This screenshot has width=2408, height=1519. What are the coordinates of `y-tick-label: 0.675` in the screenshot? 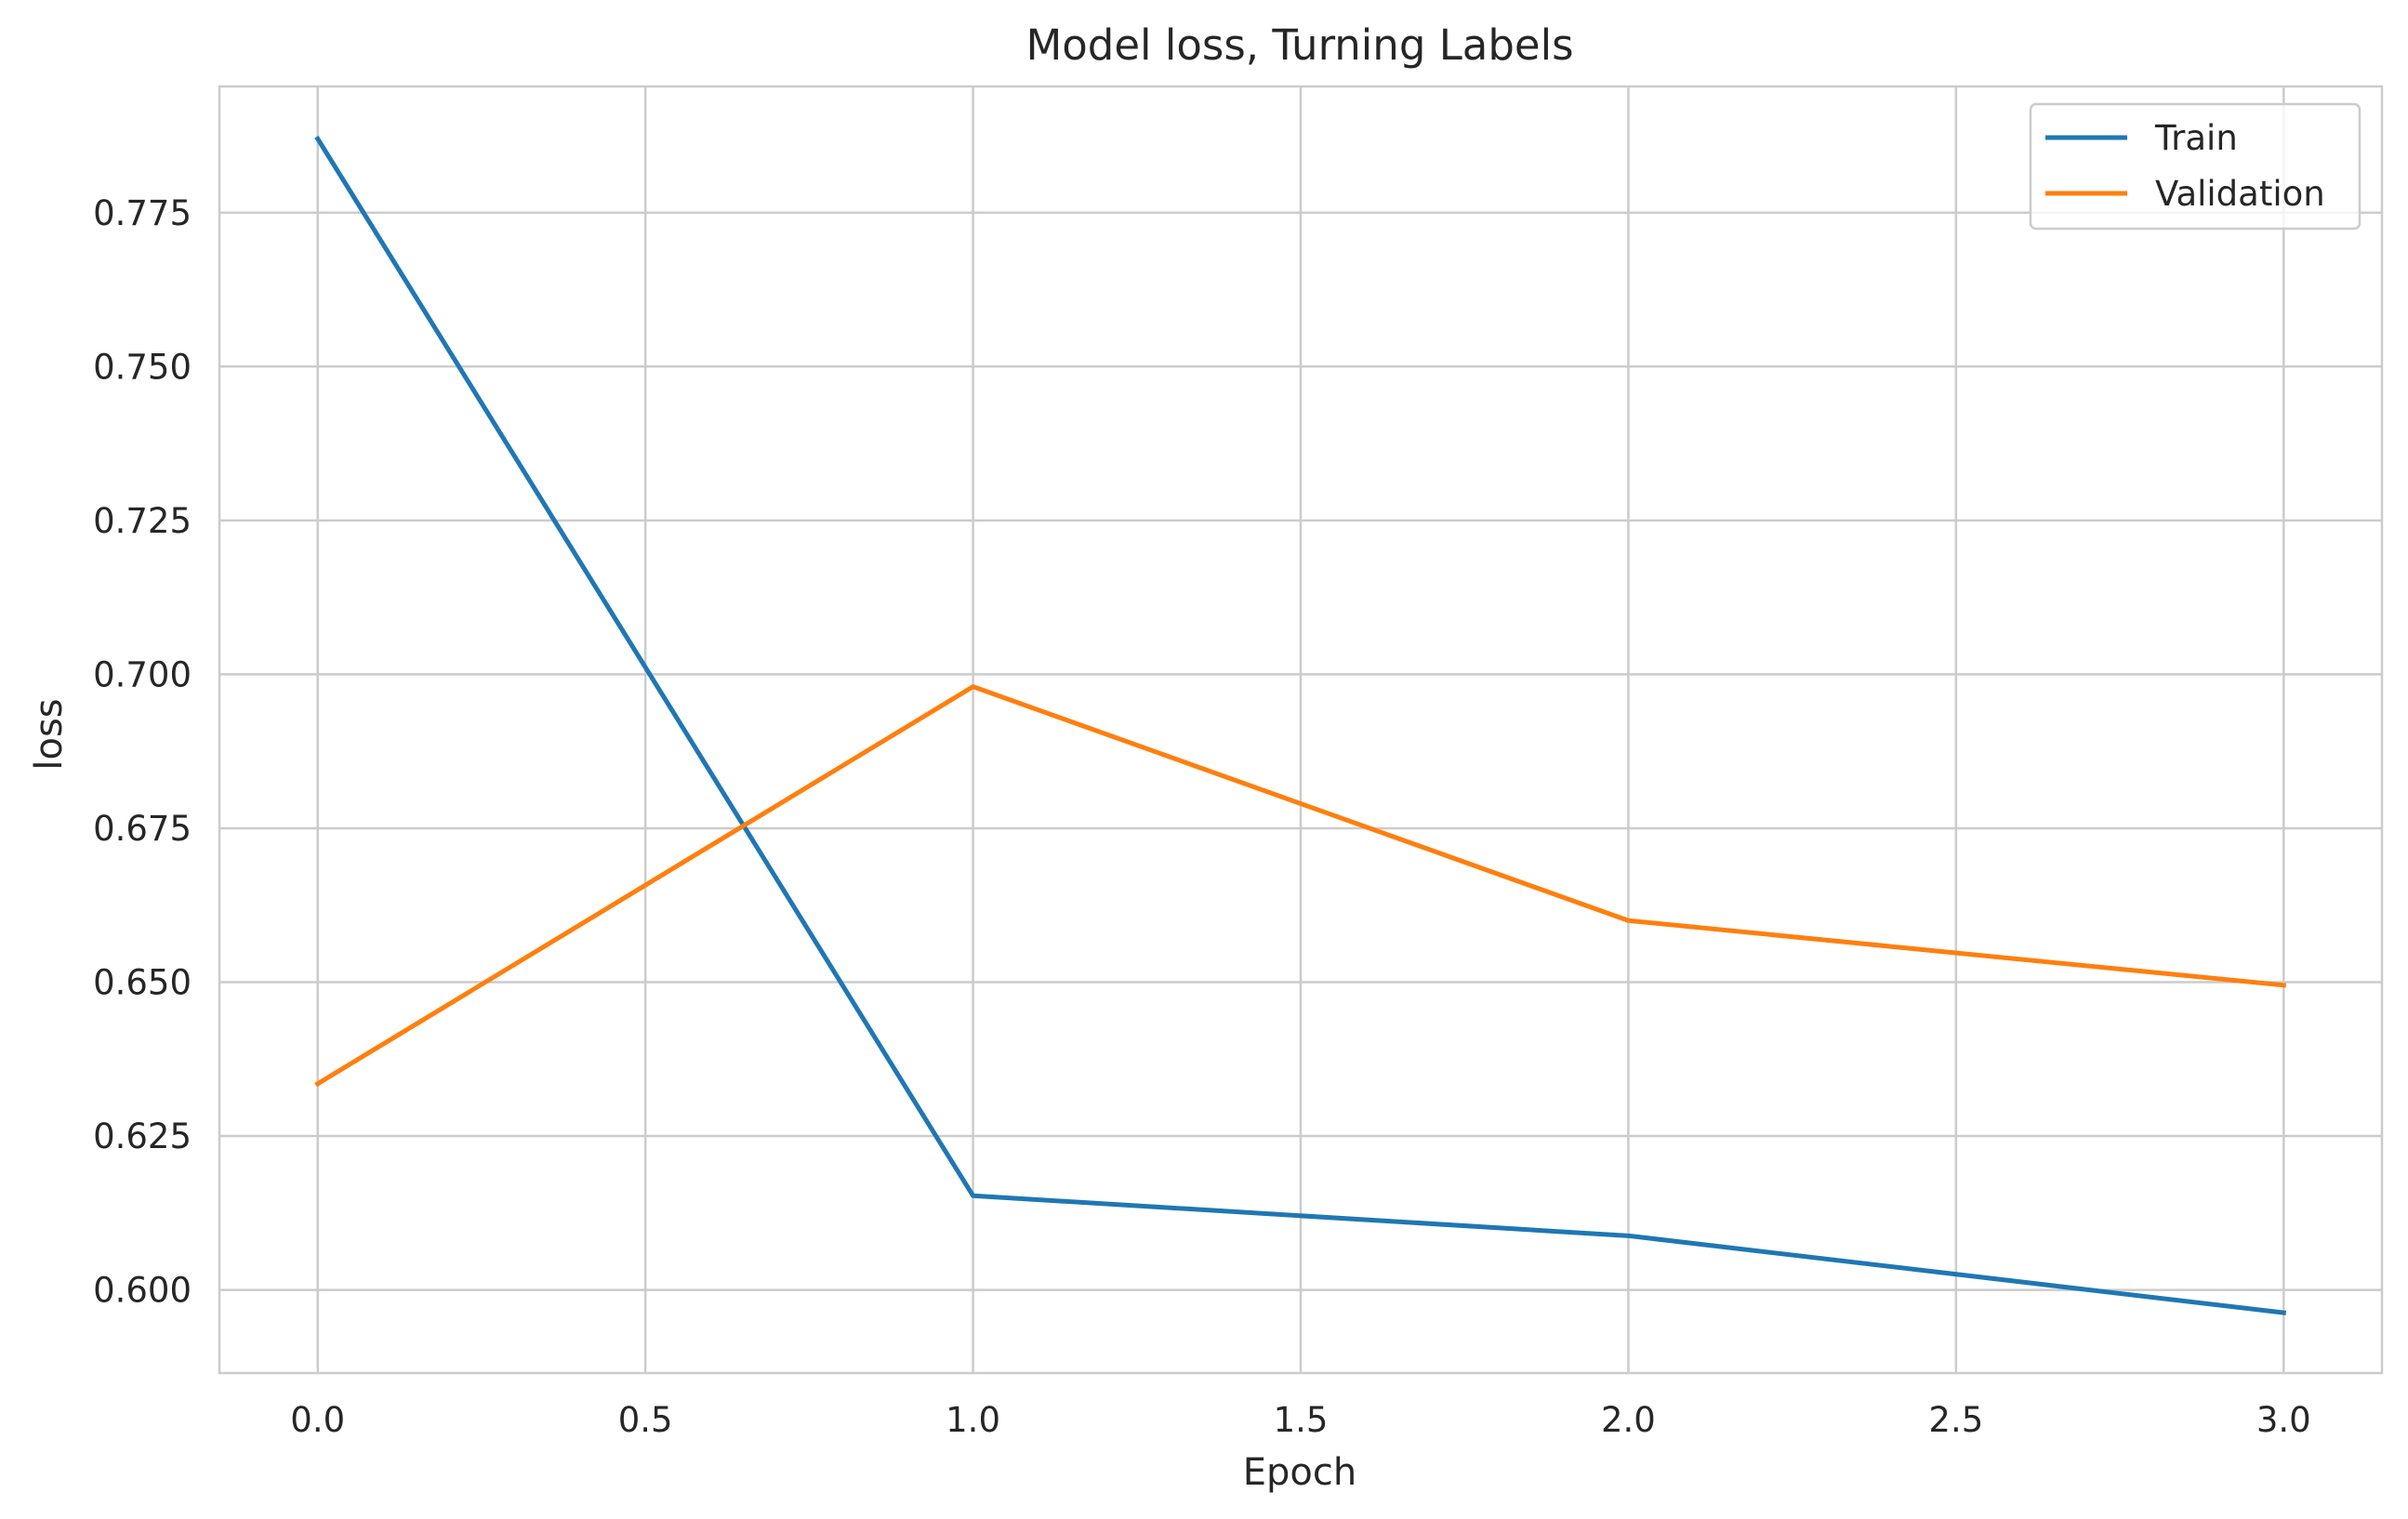 It's located at (142, 829).